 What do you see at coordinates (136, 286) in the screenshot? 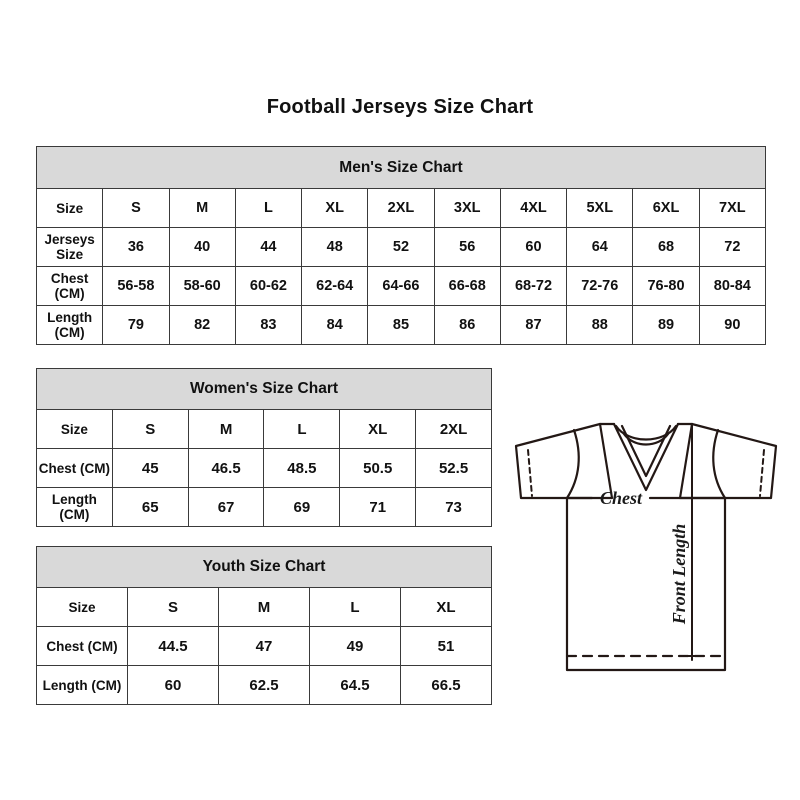
I see `mens-chest-s: 56-58` at bounding box center [136, 286].